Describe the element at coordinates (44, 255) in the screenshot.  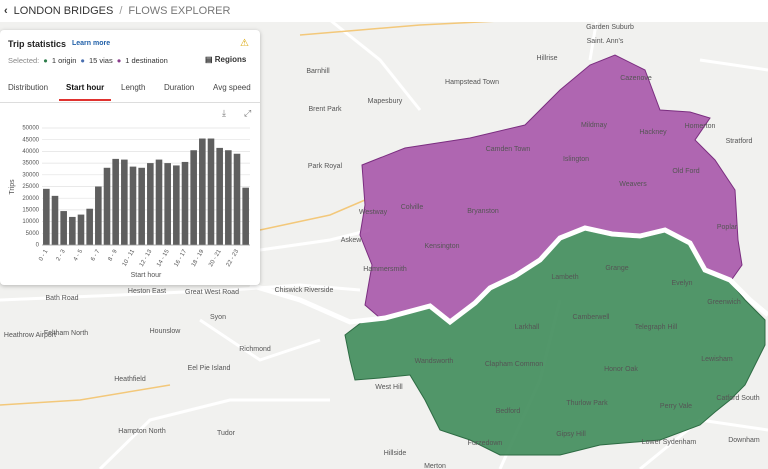
I see `x-tick-label: 0 - 1` at that location.